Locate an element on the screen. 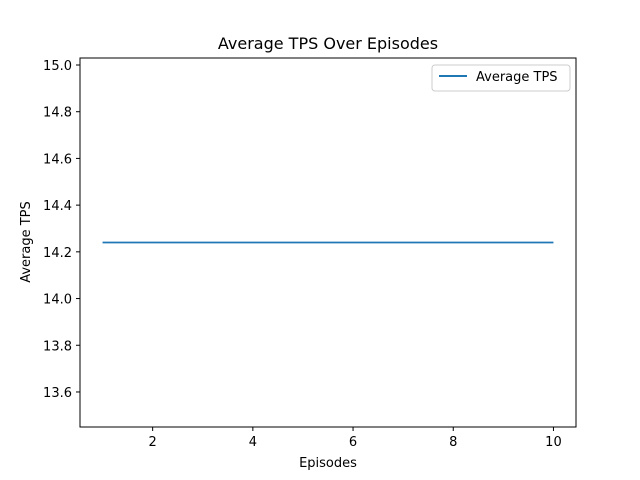  legend: Average TPS is located at coordinates (501, 78).